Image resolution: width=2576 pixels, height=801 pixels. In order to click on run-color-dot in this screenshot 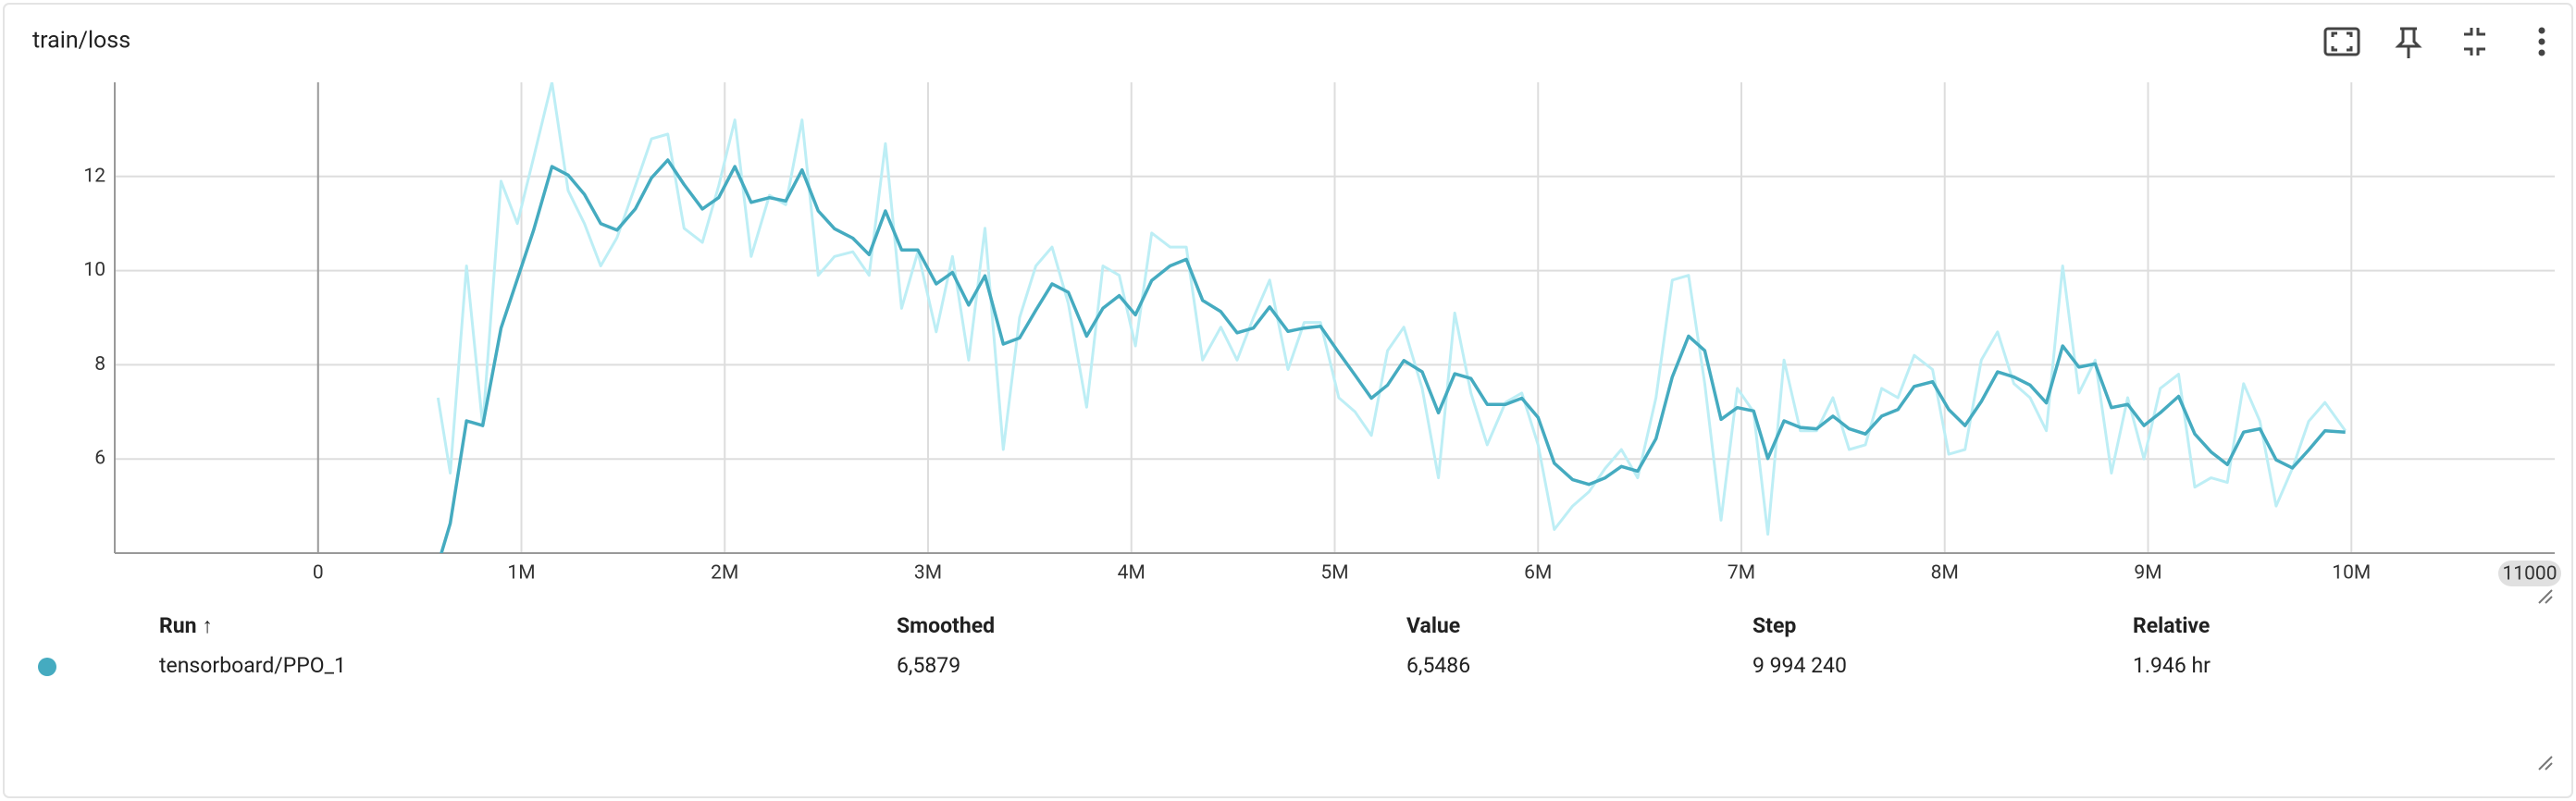, I will do `click(47, 667)`.